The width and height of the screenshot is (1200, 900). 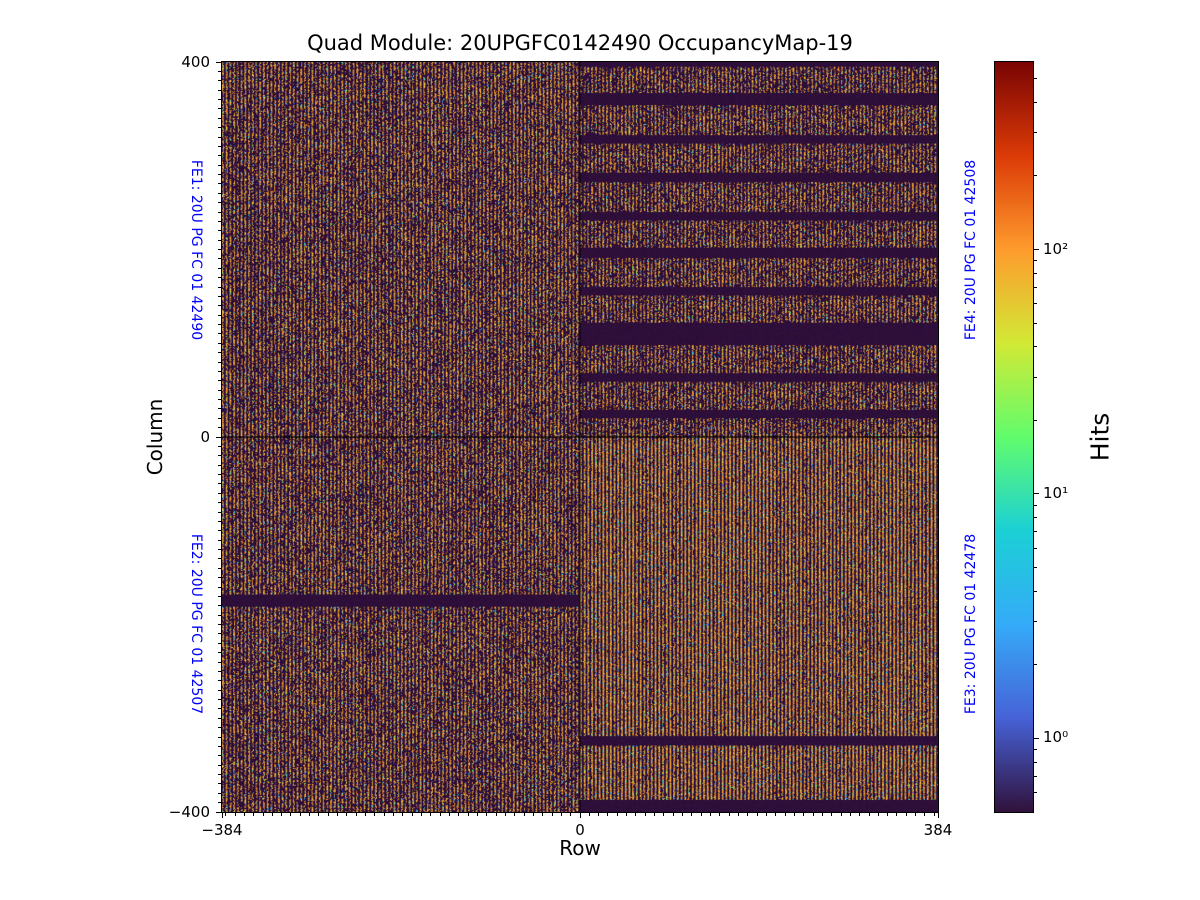 What do you see at coordinates (195, 62) in the screenshot?
I see `y-tick-label: 400` at bounding box center [195, 62].